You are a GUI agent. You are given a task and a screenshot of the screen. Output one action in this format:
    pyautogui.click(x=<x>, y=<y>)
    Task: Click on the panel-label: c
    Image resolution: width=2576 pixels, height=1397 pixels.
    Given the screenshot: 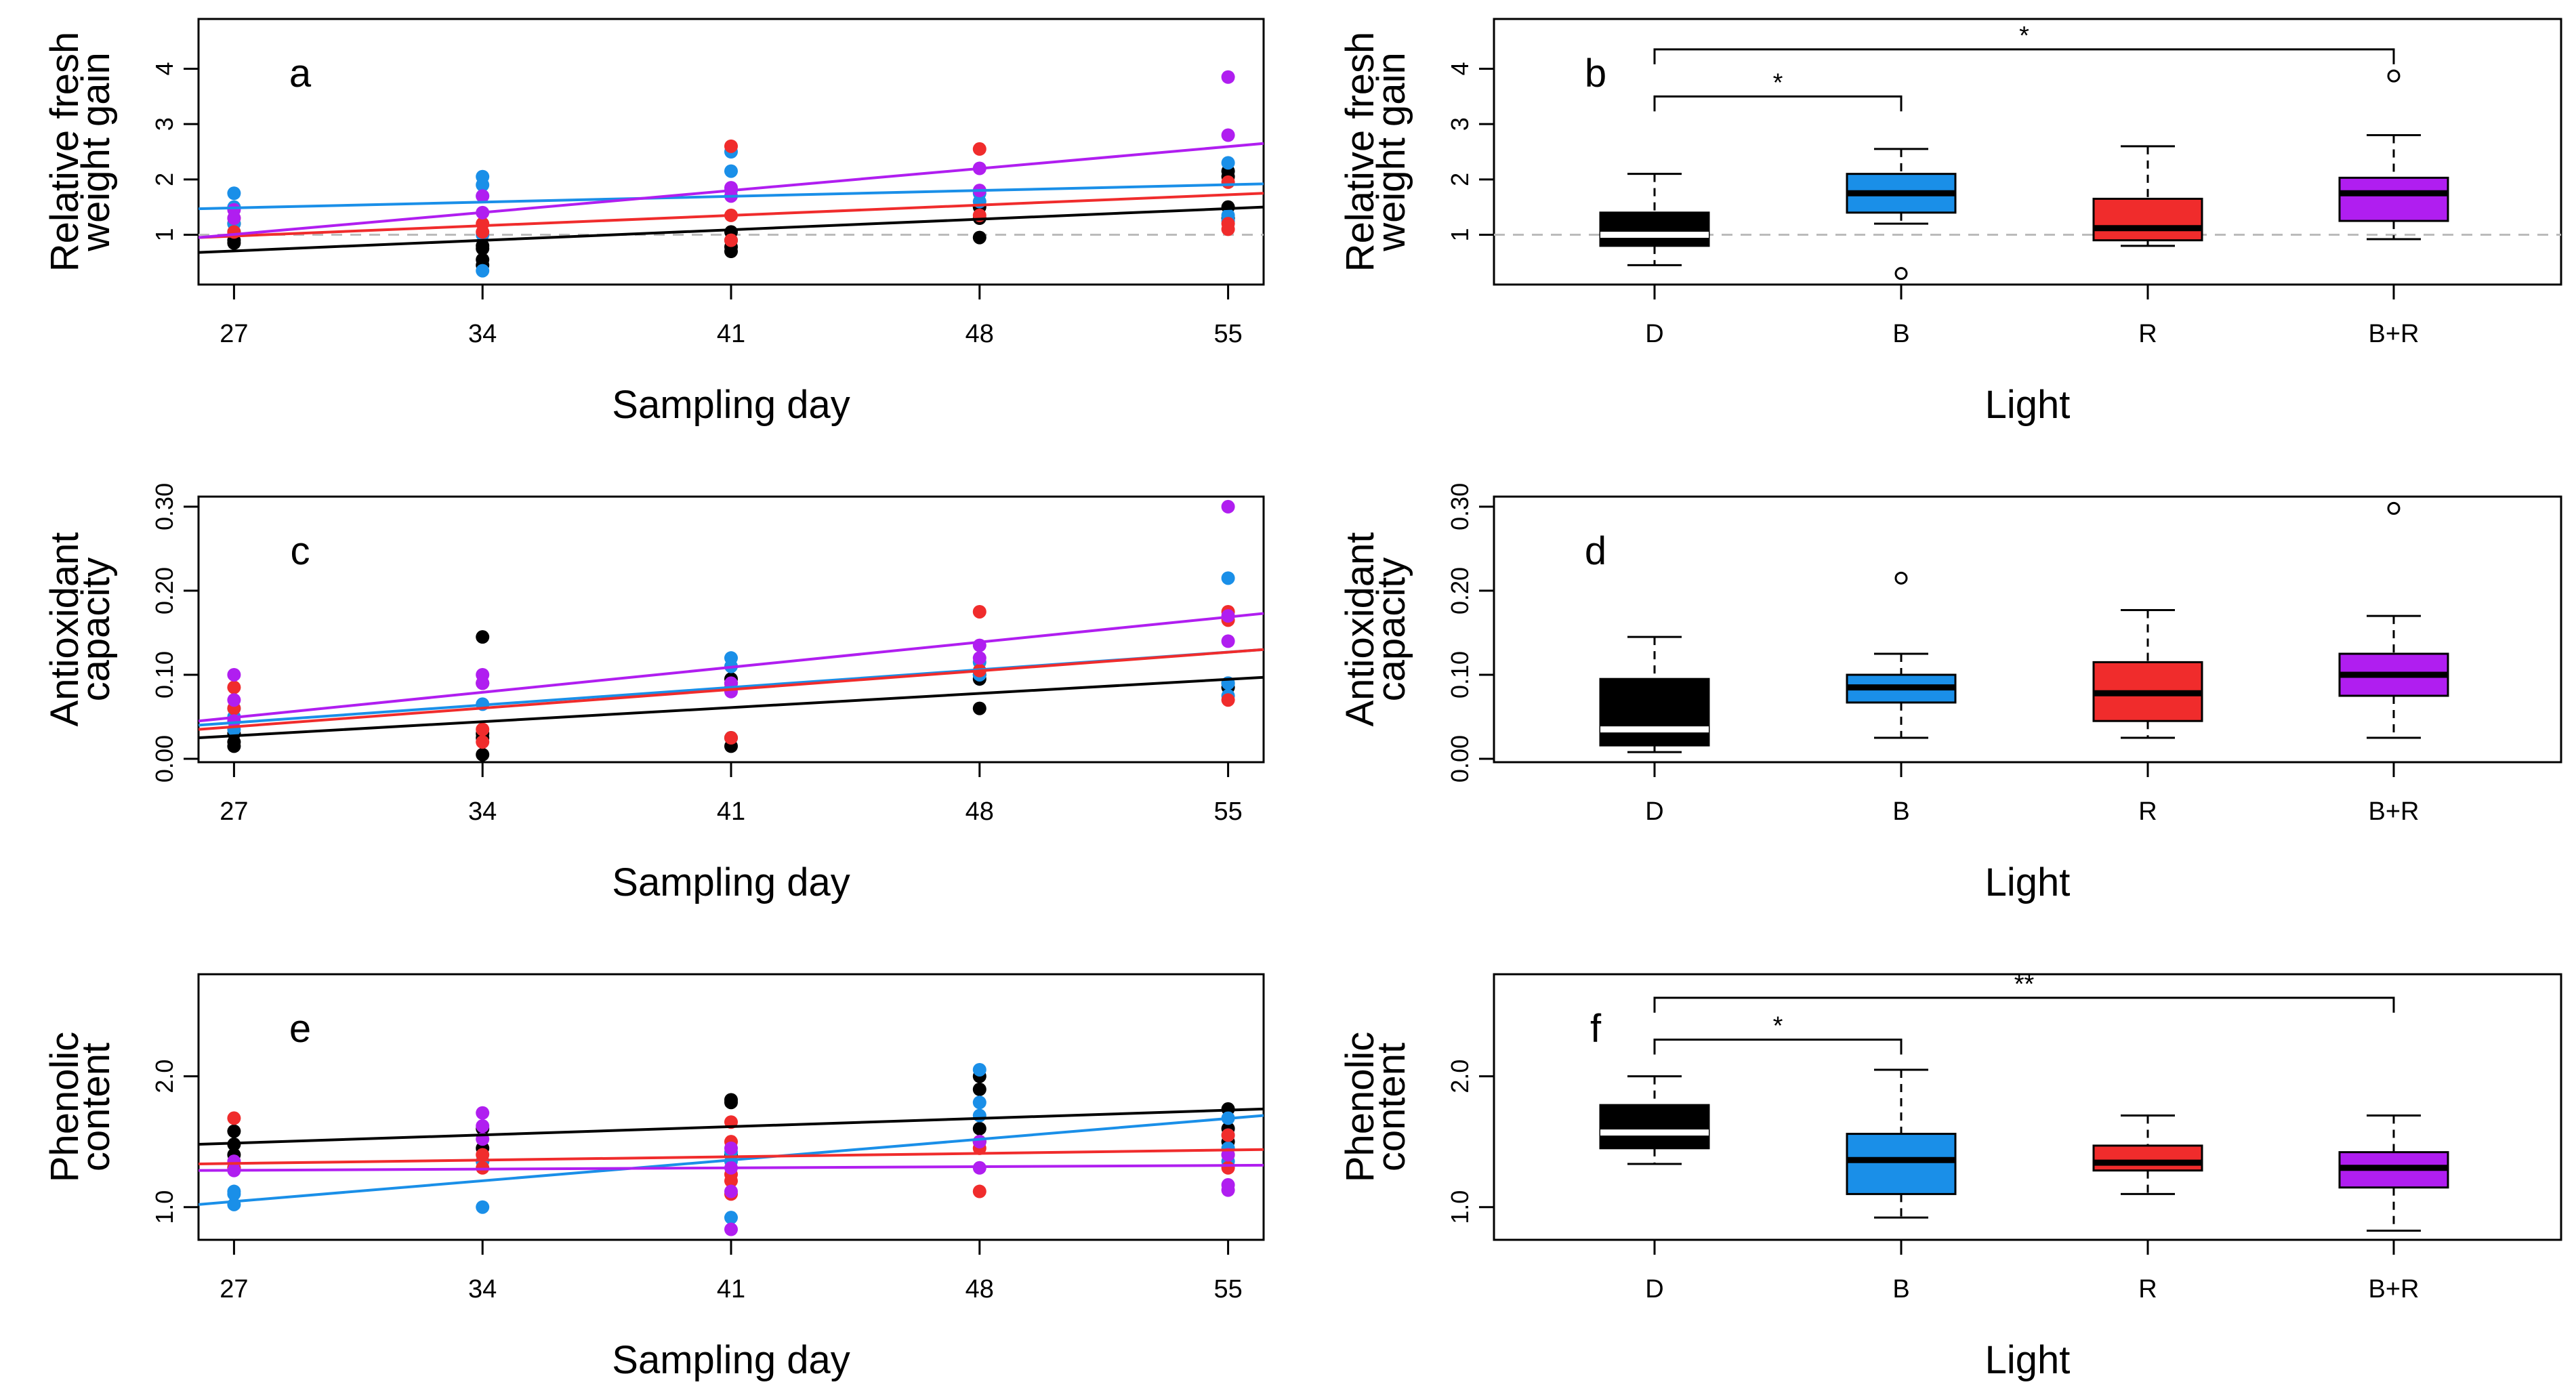 What is the action you would take?
    pyautogui.click(x=300, y=551)
    